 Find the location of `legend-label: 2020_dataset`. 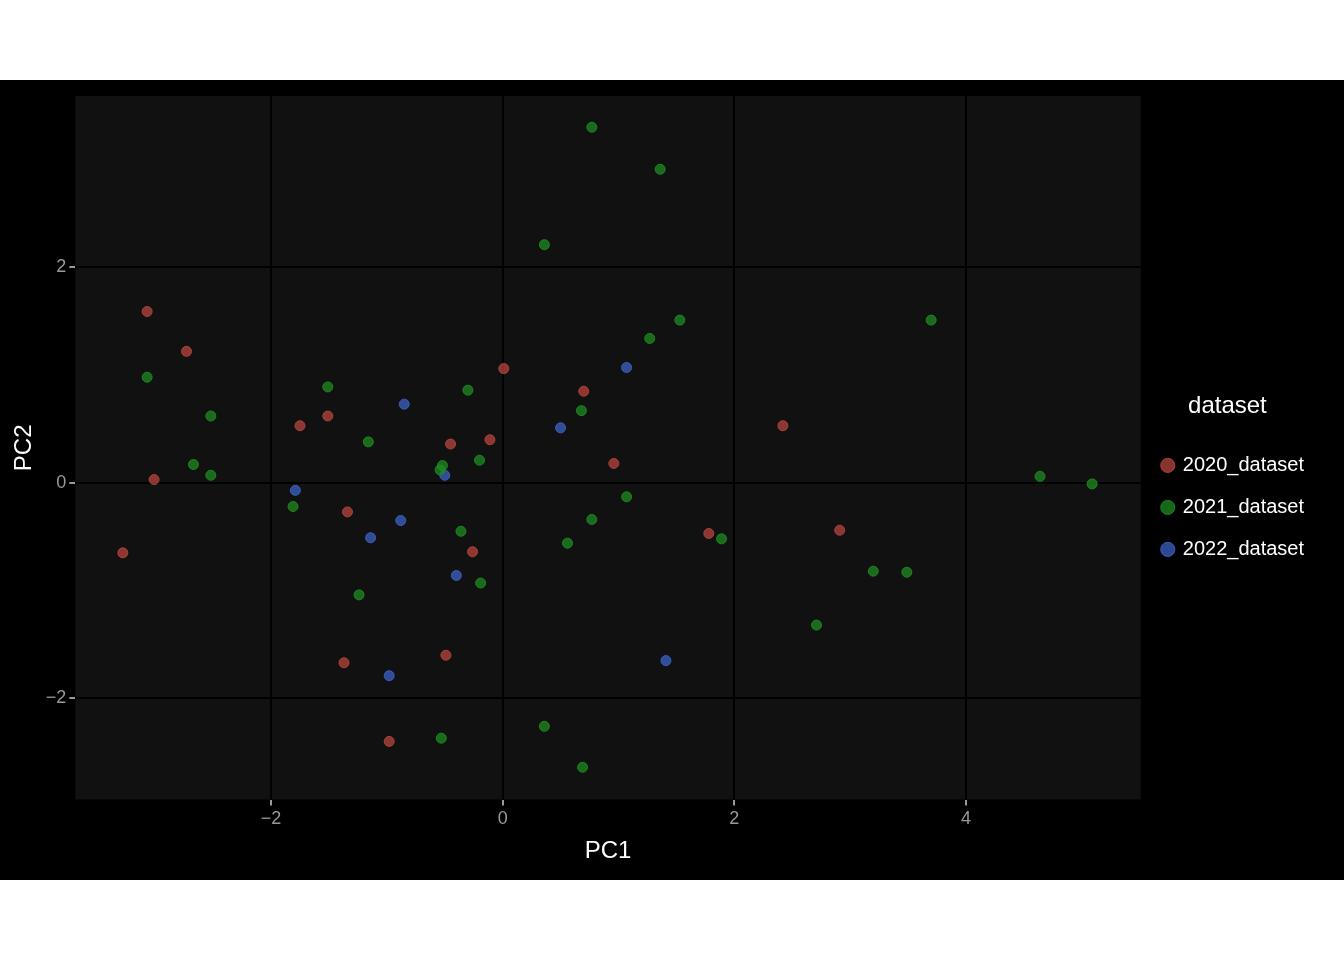

legend-label: 2020_dataset is located at coordinates (1243, 464).